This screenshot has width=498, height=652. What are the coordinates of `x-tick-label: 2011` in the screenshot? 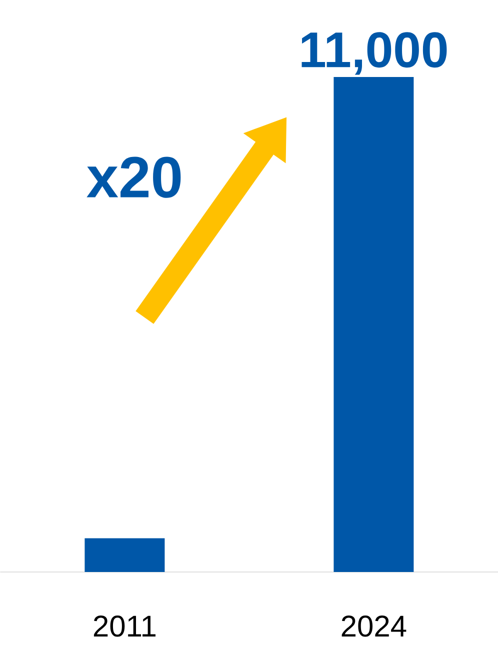 It's located at (125, 626).